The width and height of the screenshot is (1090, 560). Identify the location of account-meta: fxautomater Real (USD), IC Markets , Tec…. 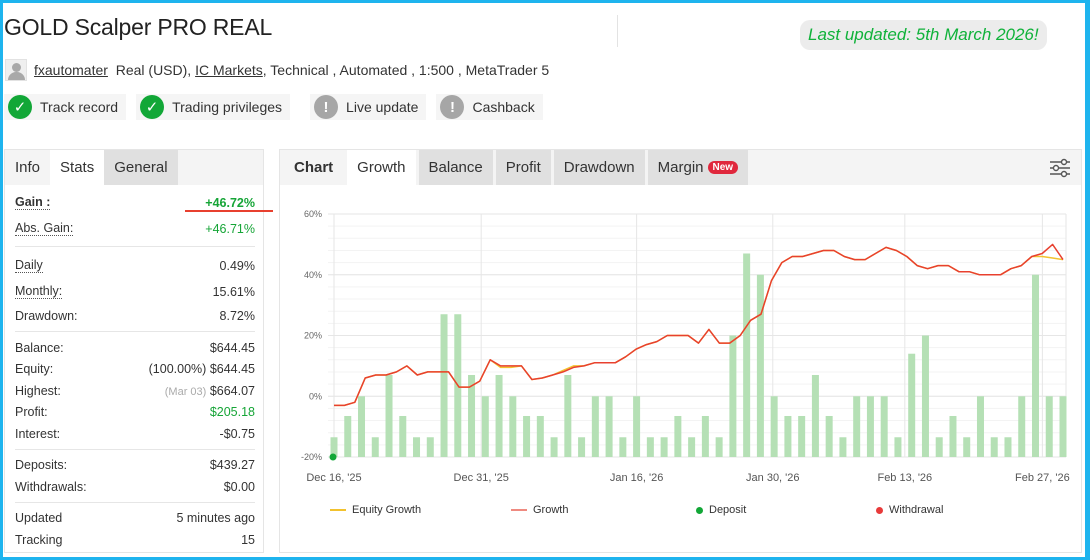
(277, 70).